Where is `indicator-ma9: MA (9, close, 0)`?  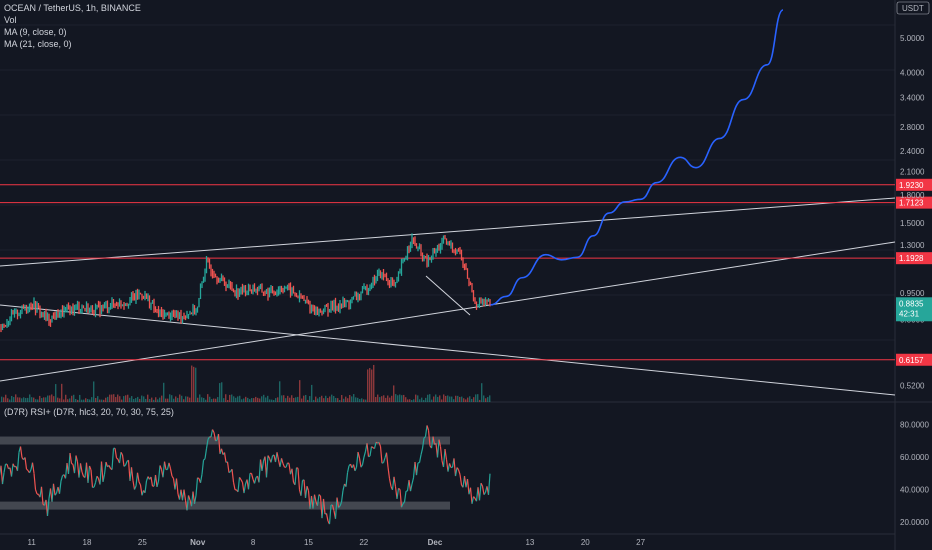 indicator-ma9: MA (9, close, 0) is located at coordinates (35, 32).